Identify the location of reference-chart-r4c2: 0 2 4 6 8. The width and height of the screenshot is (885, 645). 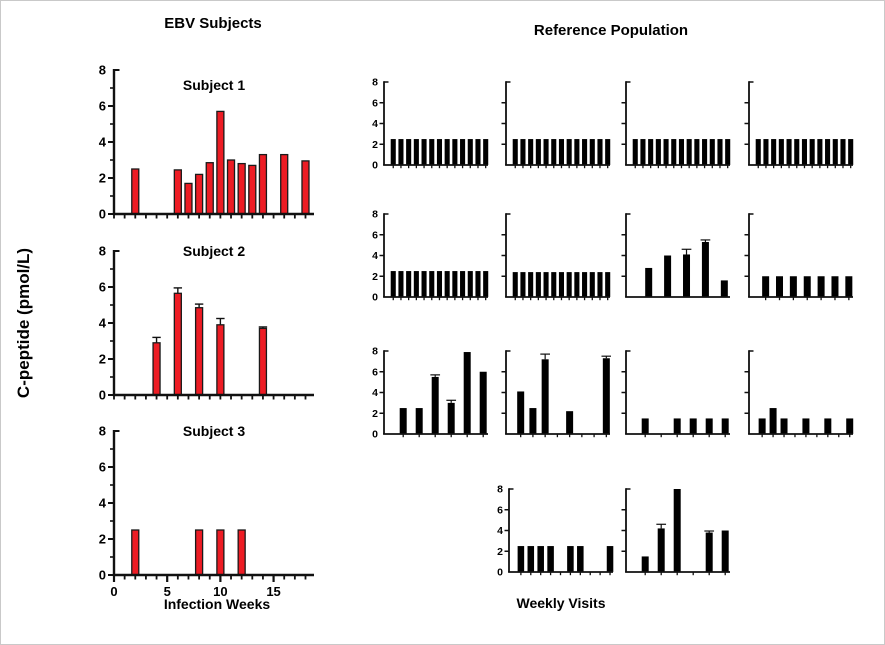
(555, 531).